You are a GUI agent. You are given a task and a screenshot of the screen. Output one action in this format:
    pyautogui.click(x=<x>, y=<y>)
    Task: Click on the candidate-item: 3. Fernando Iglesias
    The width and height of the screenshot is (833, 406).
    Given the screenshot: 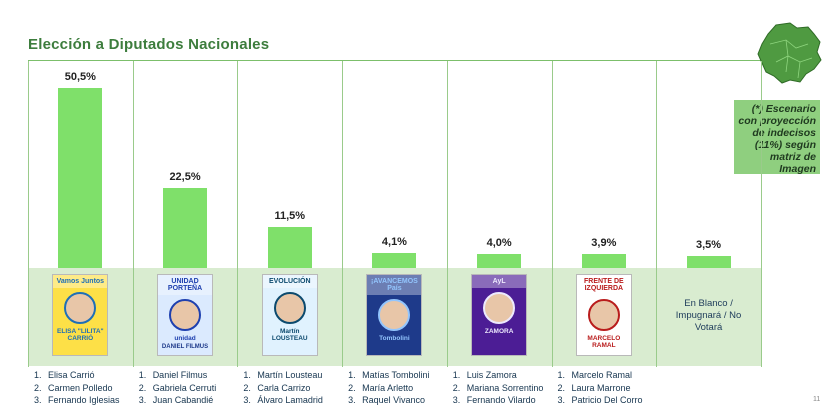 What is the action you would take?
    pyautogui.click(x=77, y=400)
    